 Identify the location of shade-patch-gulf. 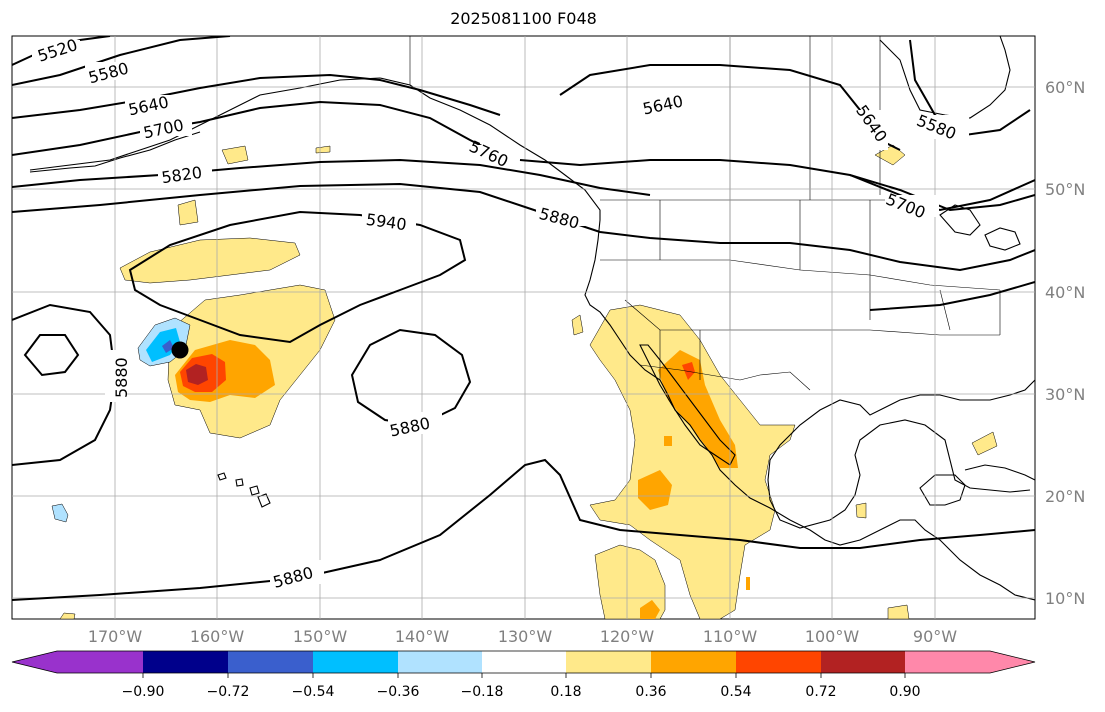
(984, 443).